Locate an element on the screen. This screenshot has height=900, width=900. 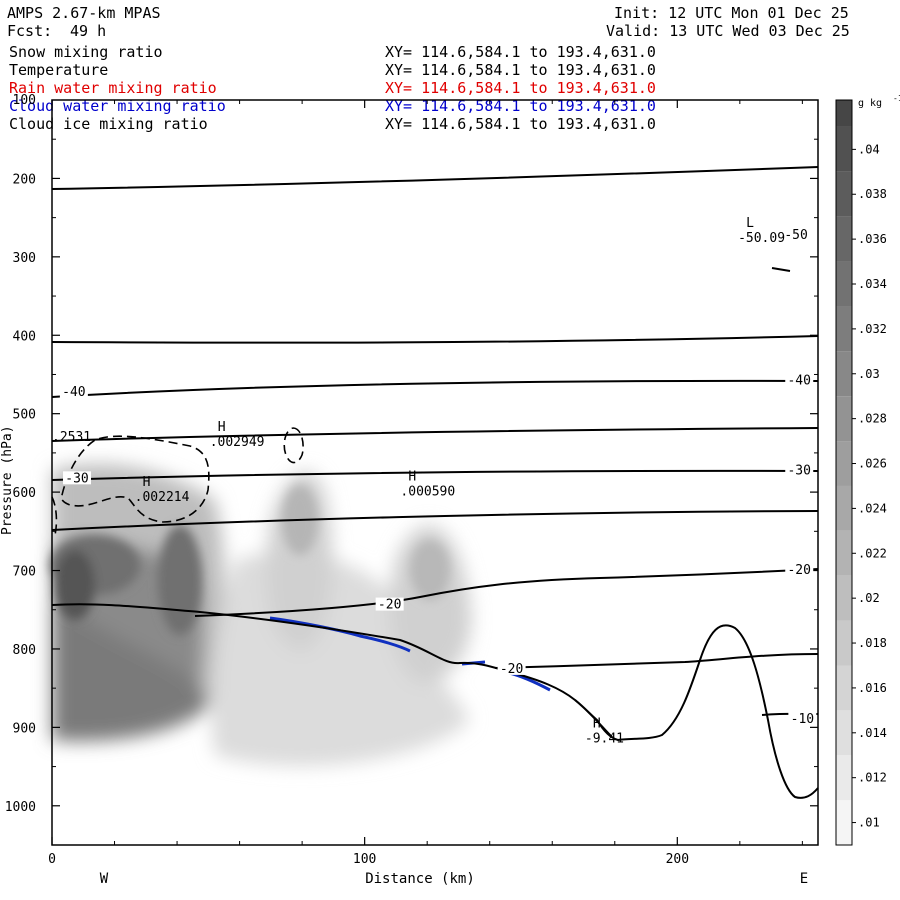
colorbar-tick-label: .032 is located at coordinates (872, 329).